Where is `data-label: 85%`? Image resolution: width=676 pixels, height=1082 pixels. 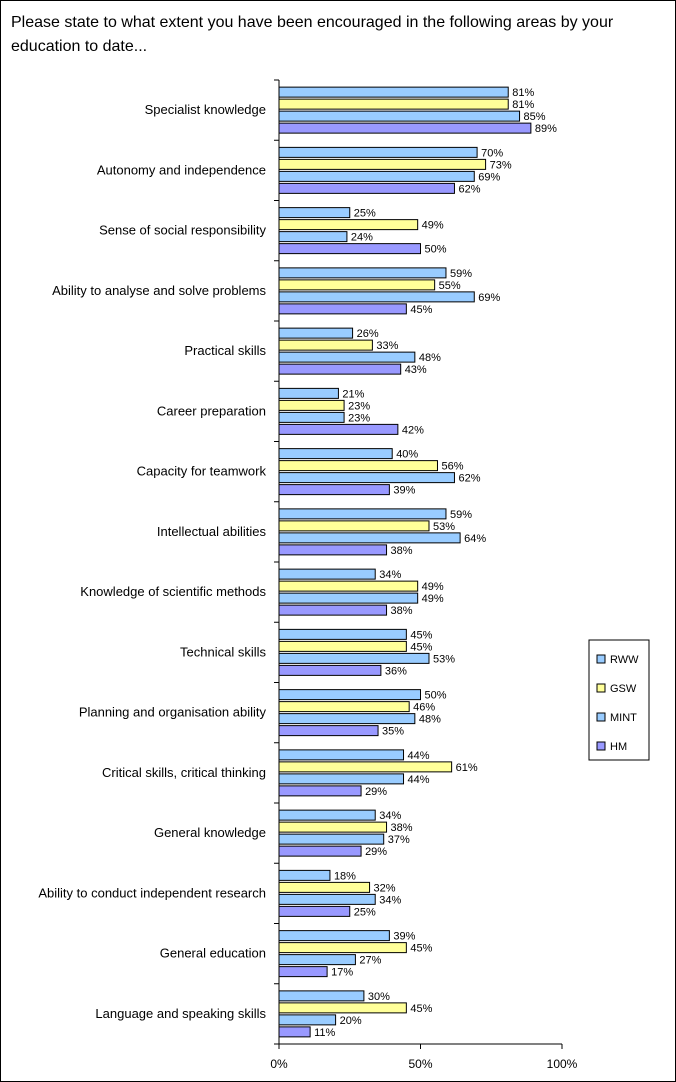 data-label: 85% is located at coordinates (535, 117).